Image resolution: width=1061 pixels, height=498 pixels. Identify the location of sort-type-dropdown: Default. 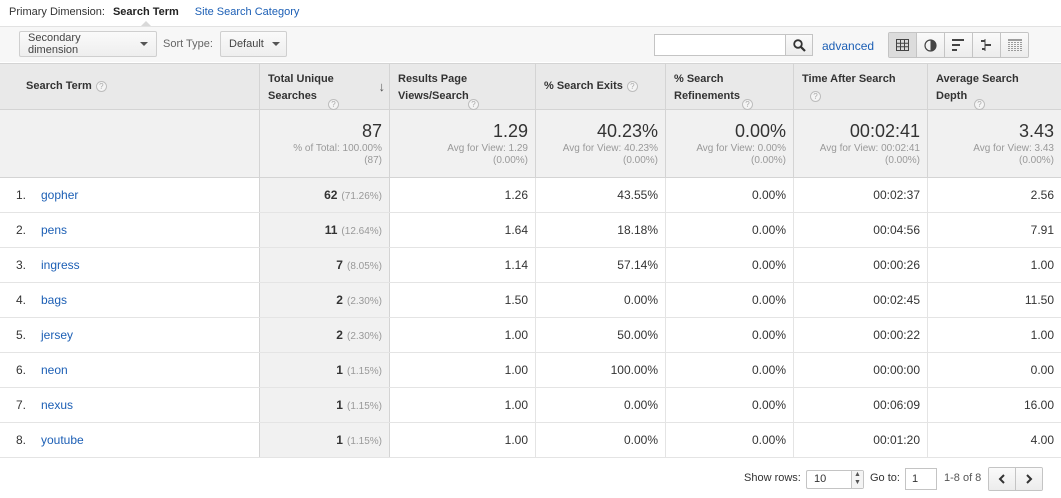
(253, 44).